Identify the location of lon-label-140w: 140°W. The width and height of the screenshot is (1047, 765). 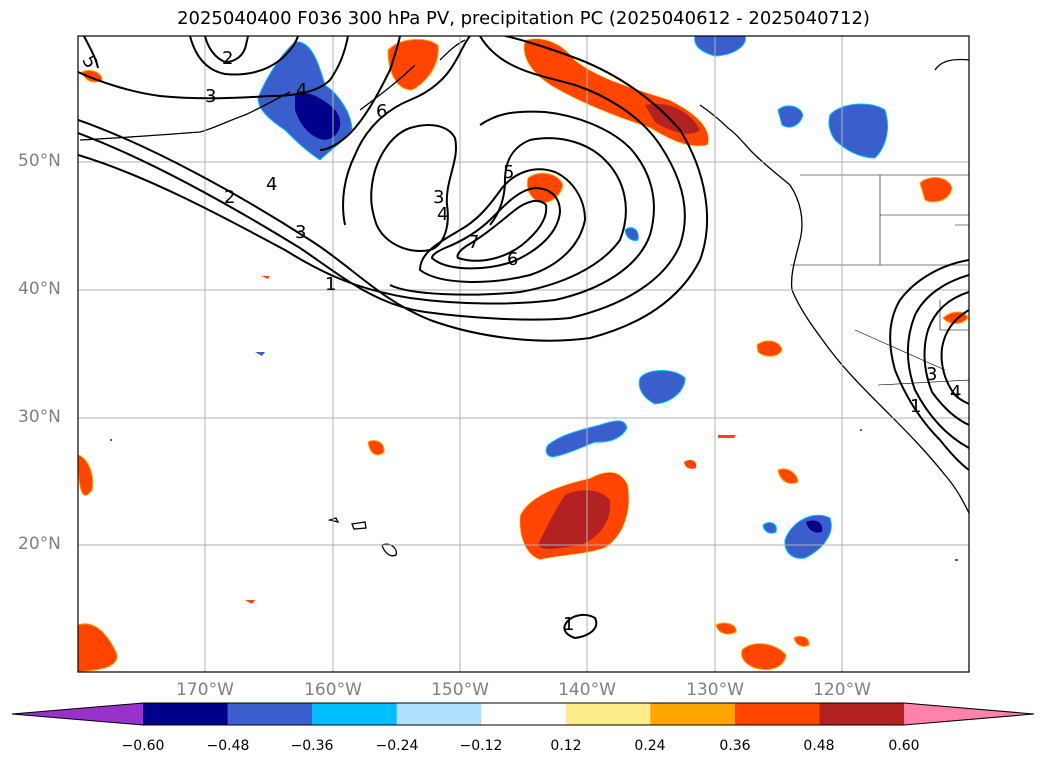
(587, 690).